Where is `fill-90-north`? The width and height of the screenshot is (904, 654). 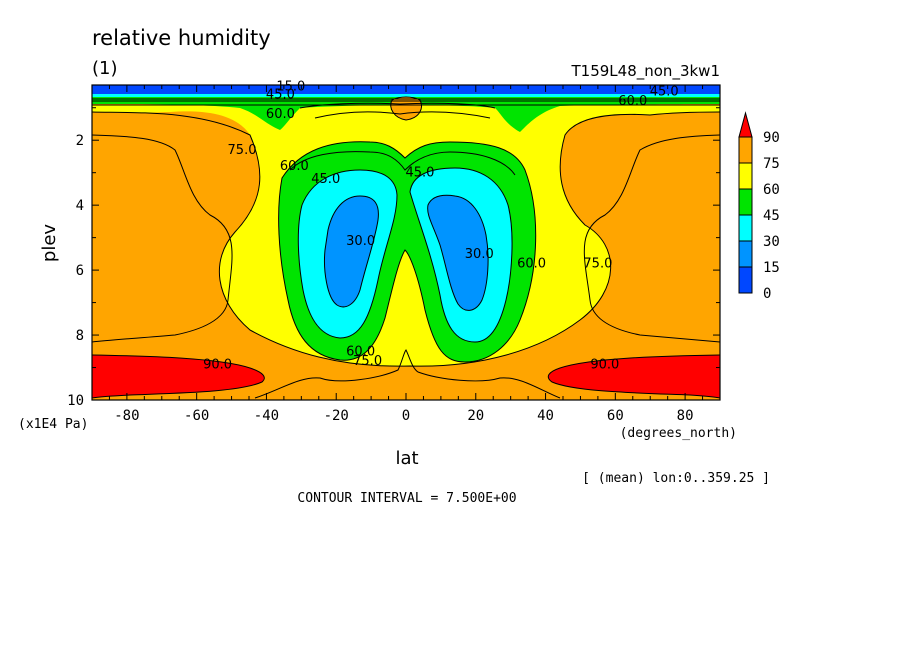 fill-90-north is located at coordinates (634, 376).